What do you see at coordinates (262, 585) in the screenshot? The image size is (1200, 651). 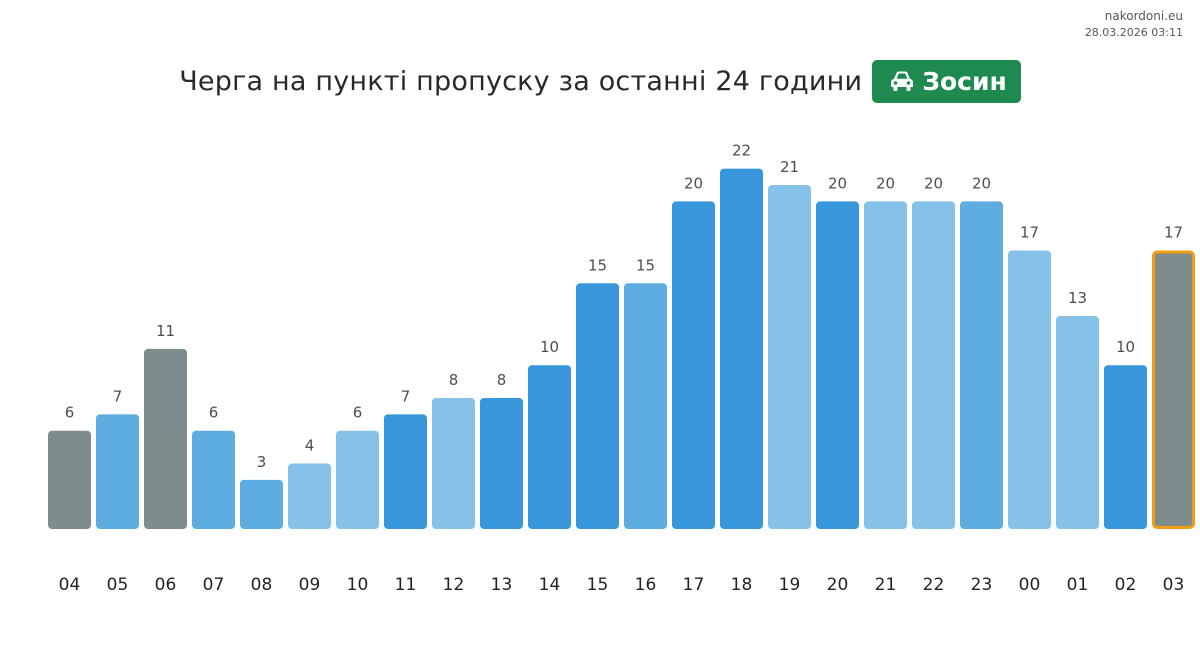 I see `x-tick-08: 08` at bounding box center [262, 585].